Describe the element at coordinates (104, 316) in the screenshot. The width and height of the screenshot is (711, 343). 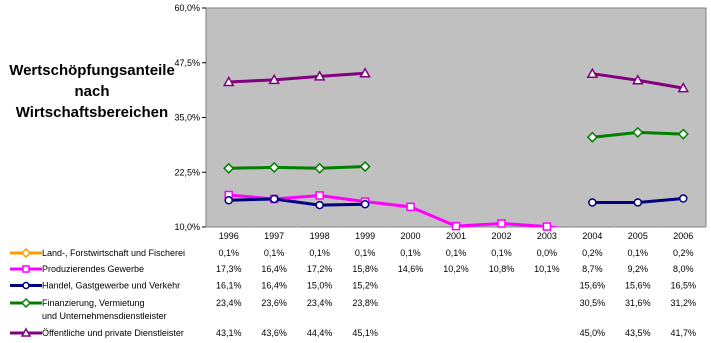
I see `legend-label: und Unternehmensdienstleister` at that location.